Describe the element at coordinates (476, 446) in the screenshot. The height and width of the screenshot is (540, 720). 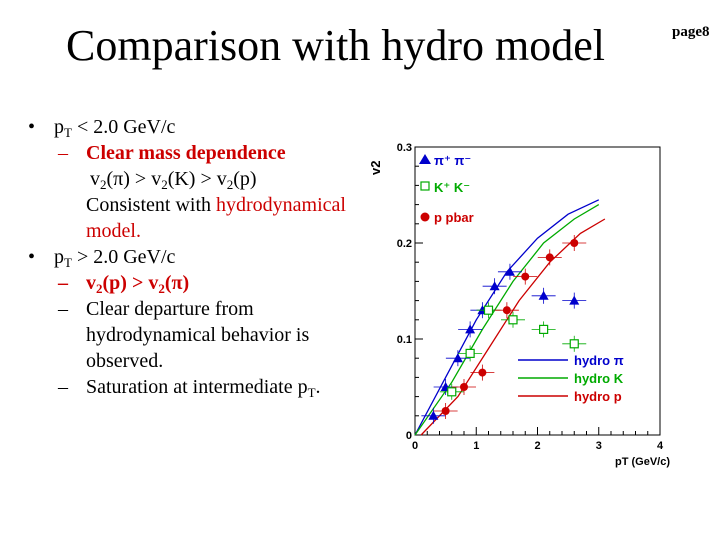
I see `x-tick-label: 1` at that location.